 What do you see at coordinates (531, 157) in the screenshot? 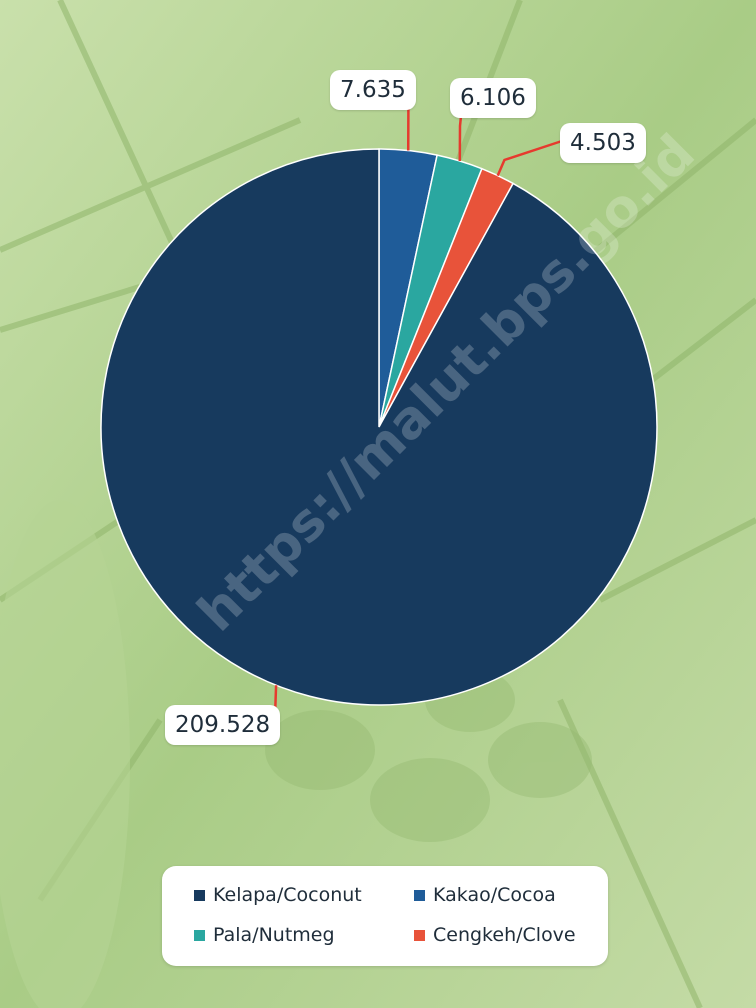
I see `leader-line-clove` at bounding box center [531, 157].